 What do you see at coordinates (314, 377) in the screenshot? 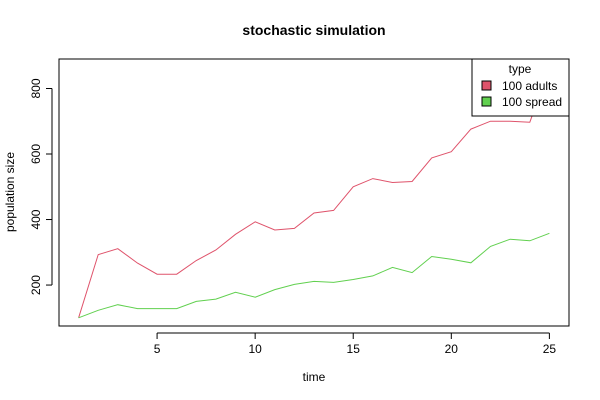
I see `x-axis-label: time` at bounding box center [314, 377].